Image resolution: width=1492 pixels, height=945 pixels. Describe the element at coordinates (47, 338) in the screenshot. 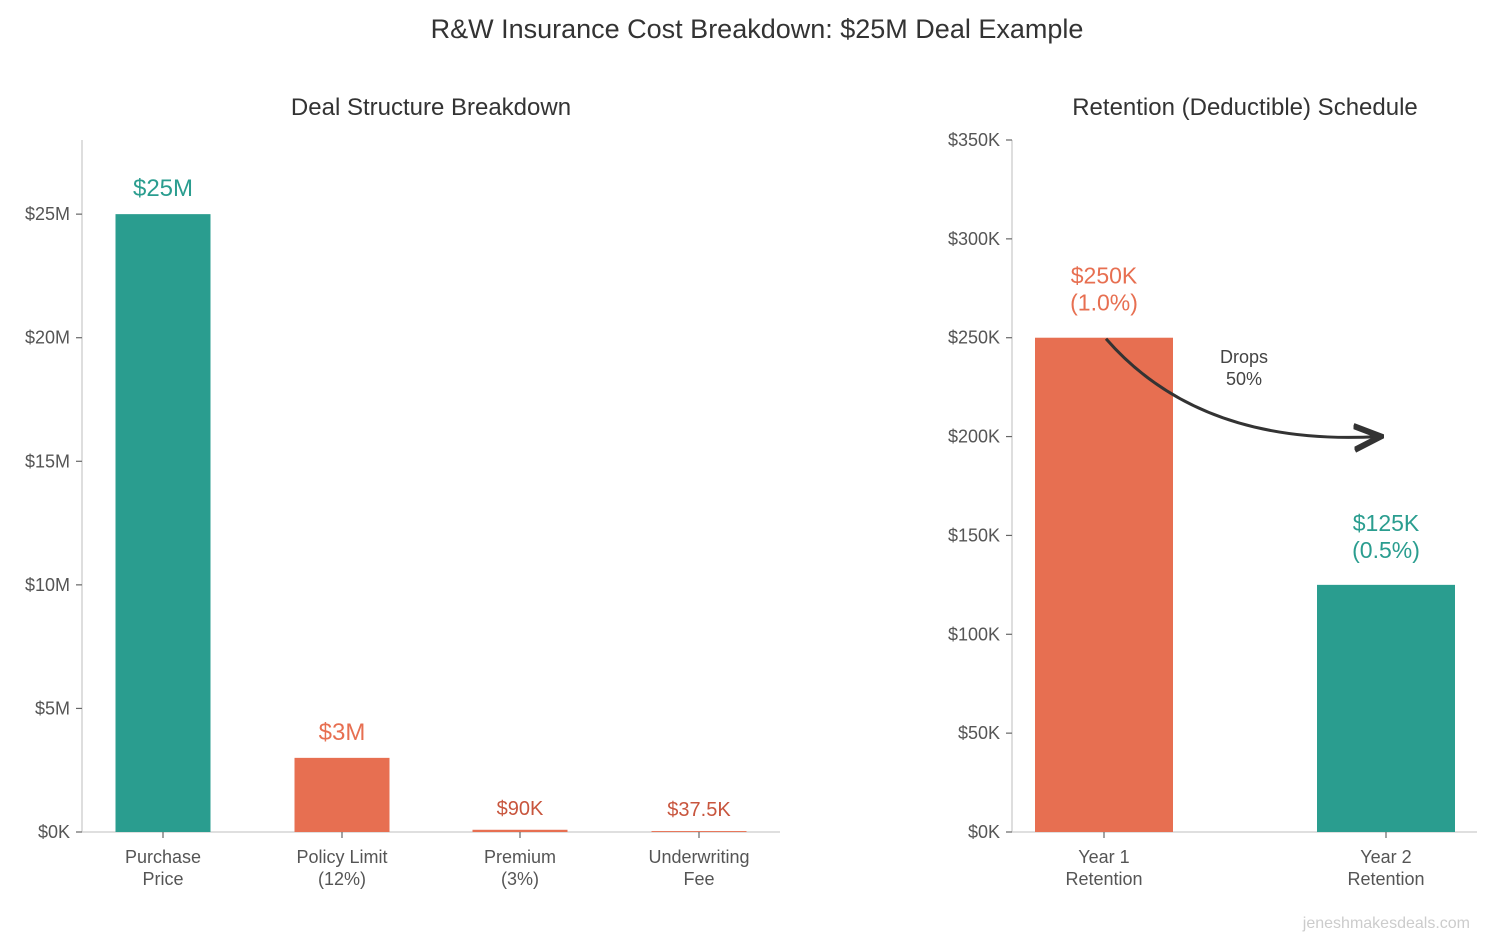

I see `y-tick-label: $20M` at that location.